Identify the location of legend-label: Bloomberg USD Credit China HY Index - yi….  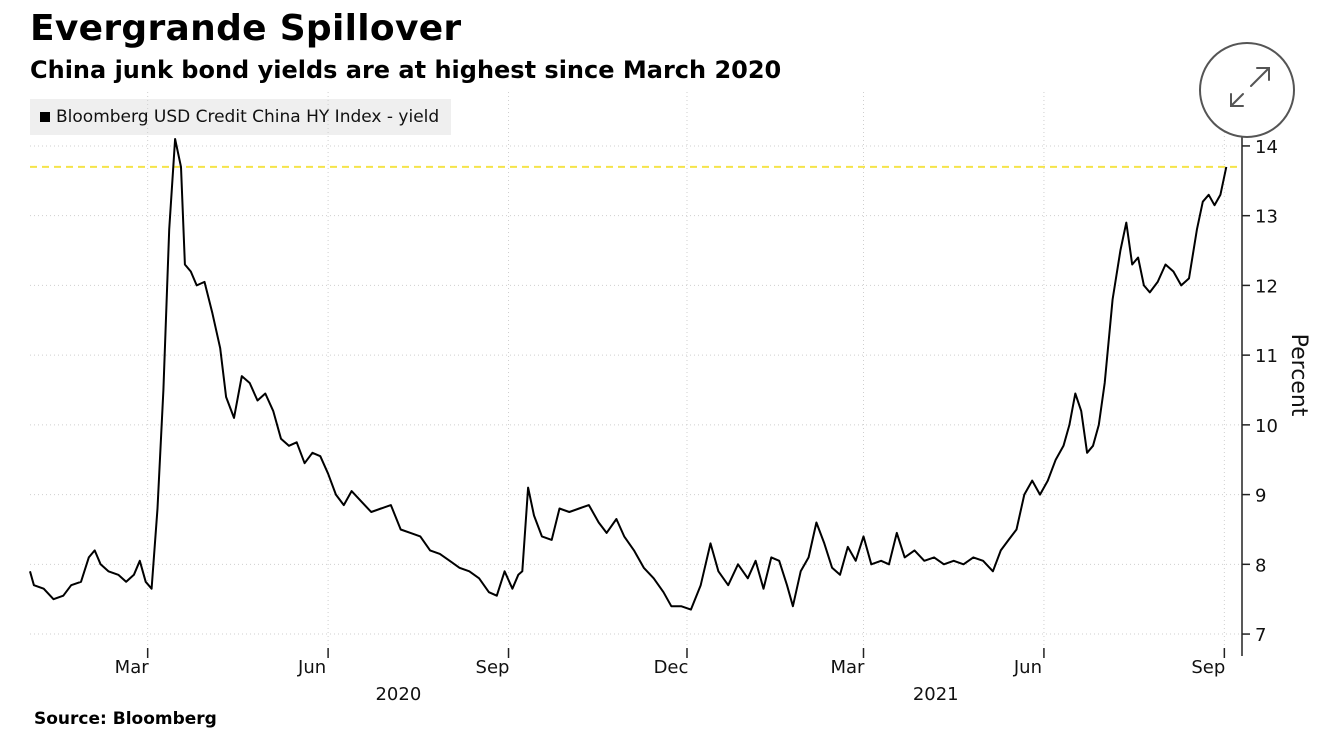
(248, 117).